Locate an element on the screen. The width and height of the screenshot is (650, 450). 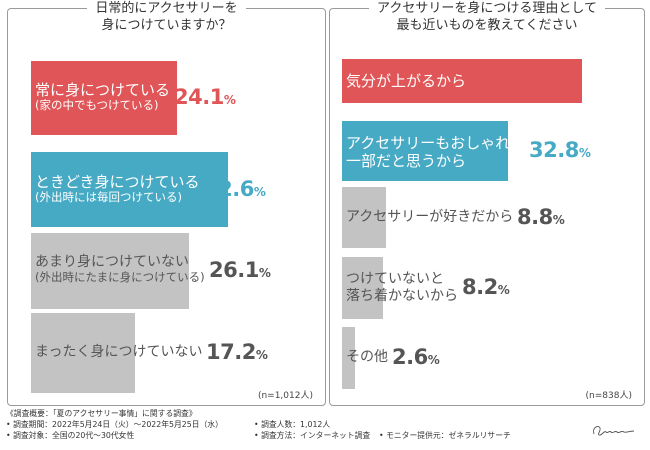
bar-label: アクセサリーもおしゃれの 一部だと思うから is located at coordinates (435, 152).